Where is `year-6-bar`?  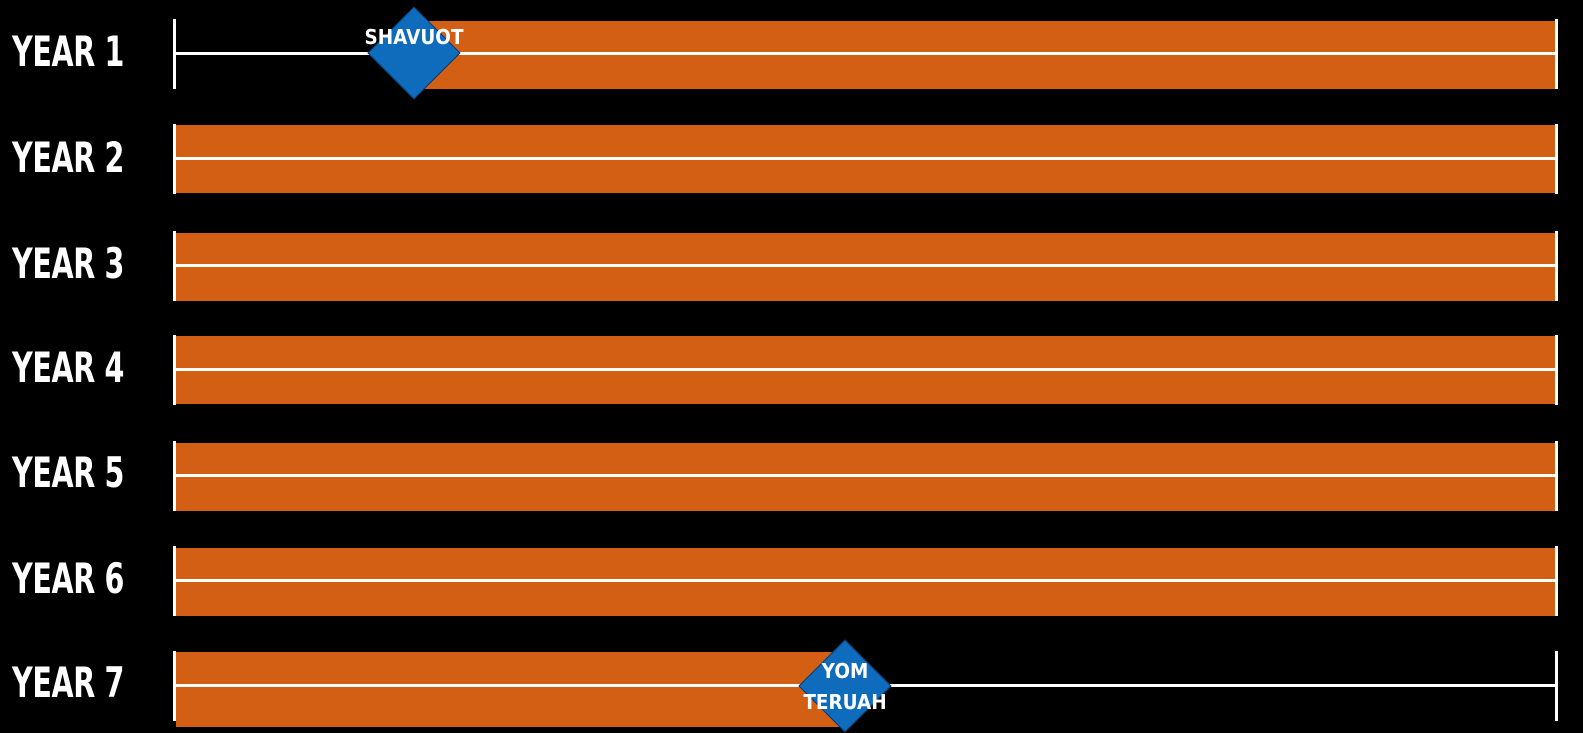 year-6-bar is located at coordinates (865, 582).